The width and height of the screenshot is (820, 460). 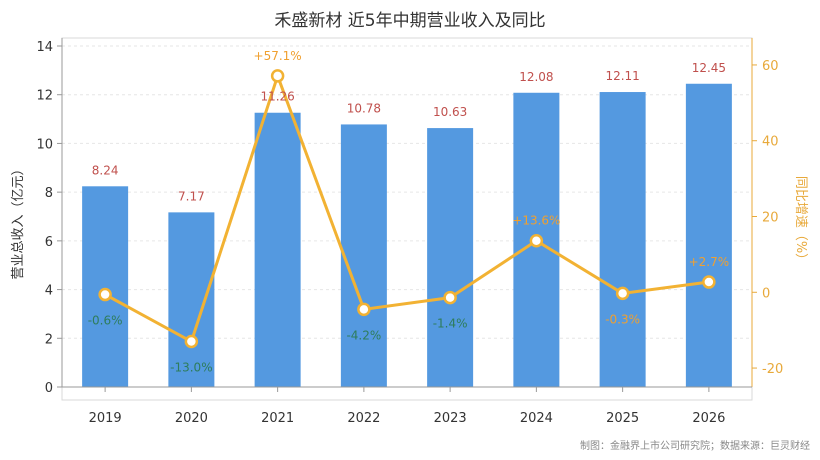 I want to click on y-axis-title: 营业总收入（亿元）, so click(x=18, y=220).